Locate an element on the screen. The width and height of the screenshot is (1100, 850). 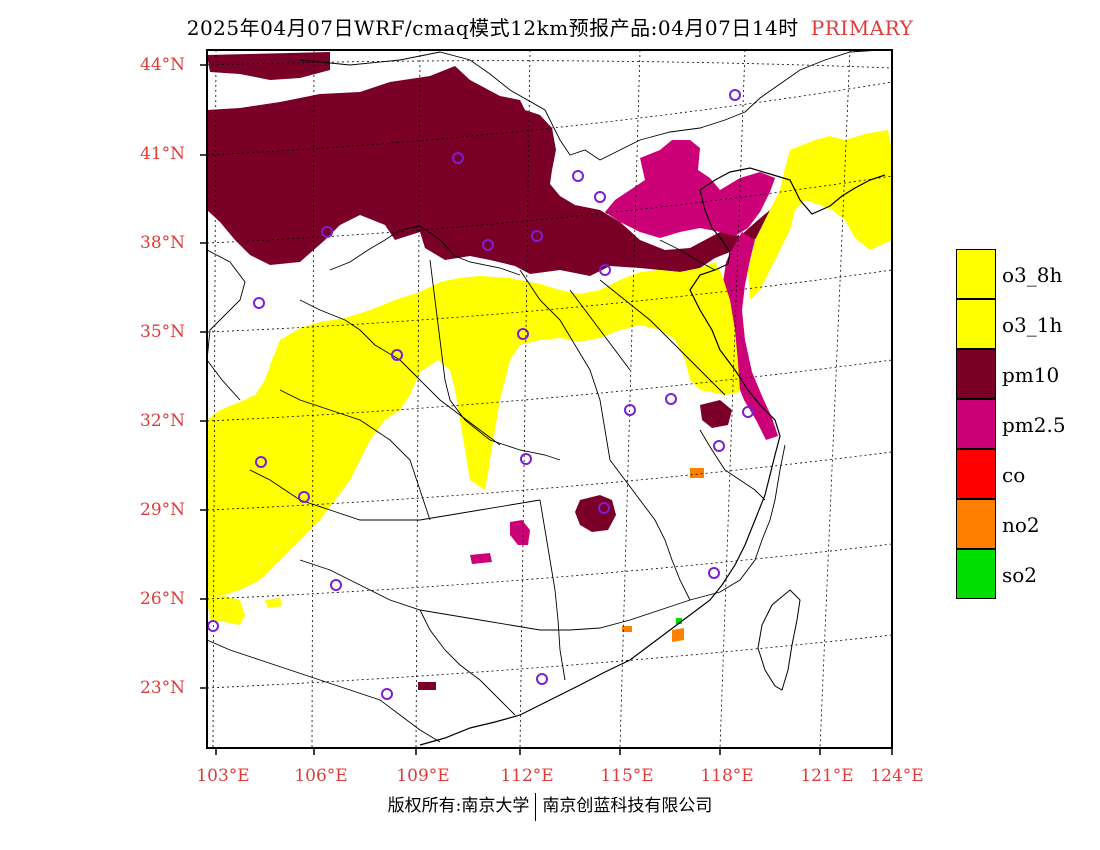
pm25-region is located at coordinates (624, 352).